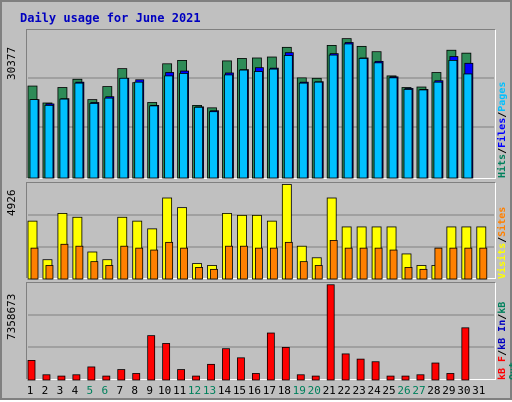  Describe the element at coordinates (110, 18) in the screenshot. I see `chart-title: Daily usage for June 2021` at that location.